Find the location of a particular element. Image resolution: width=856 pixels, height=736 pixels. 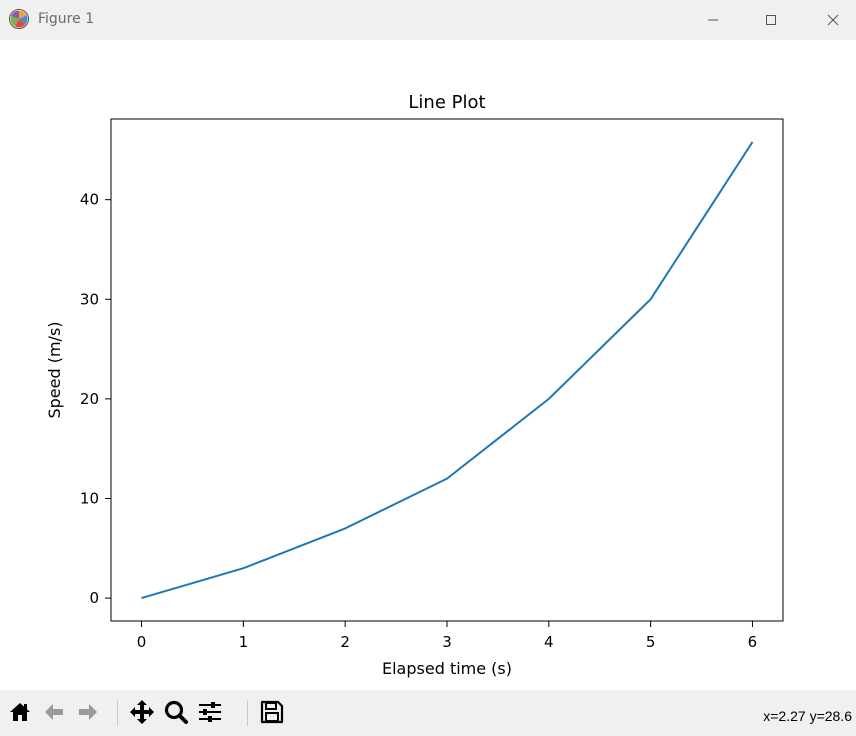

forward-arrow-icon is located at coordinates (88, 712).